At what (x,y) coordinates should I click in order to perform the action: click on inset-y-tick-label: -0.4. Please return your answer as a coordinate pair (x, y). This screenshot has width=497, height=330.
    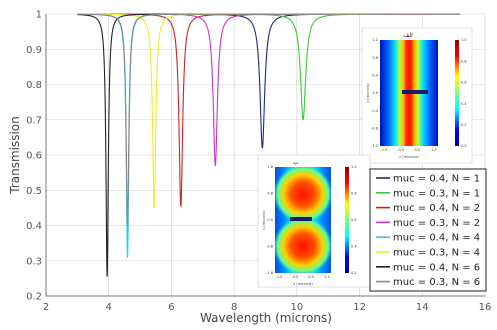
    Looking at the image, I should click on (375, 111).